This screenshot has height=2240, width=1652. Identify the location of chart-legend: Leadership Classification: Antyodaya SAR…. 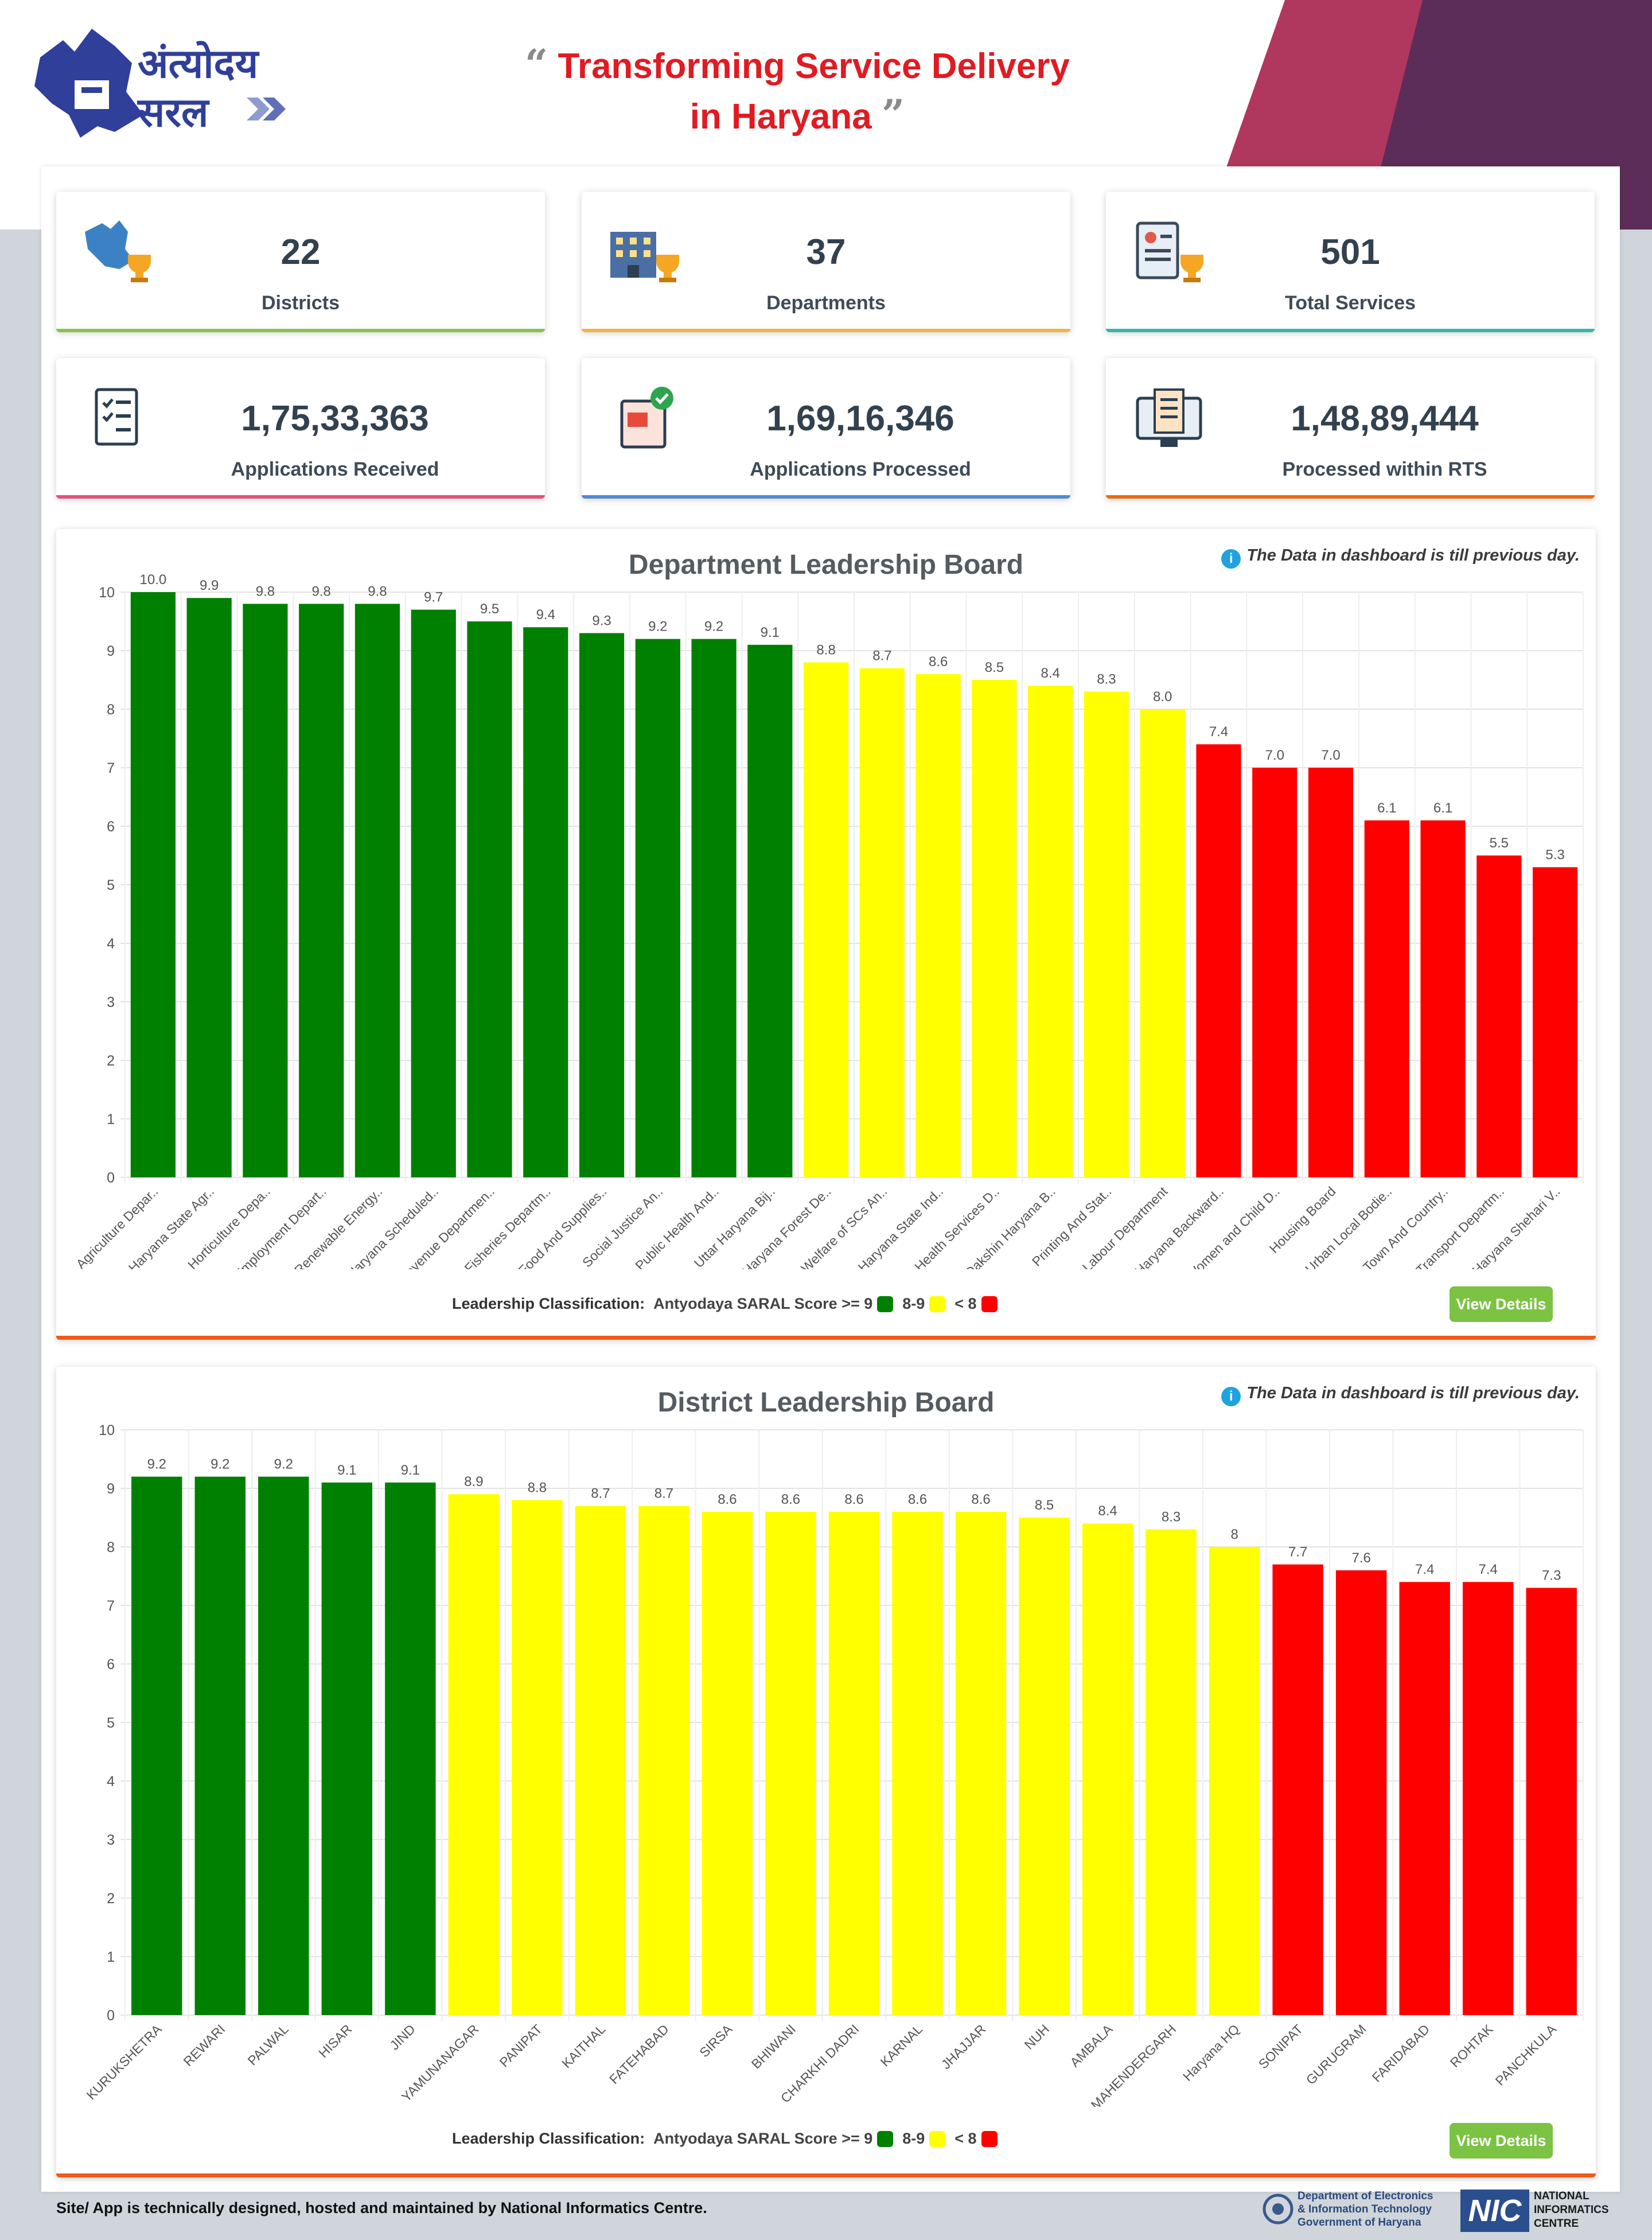
(729, 2139).